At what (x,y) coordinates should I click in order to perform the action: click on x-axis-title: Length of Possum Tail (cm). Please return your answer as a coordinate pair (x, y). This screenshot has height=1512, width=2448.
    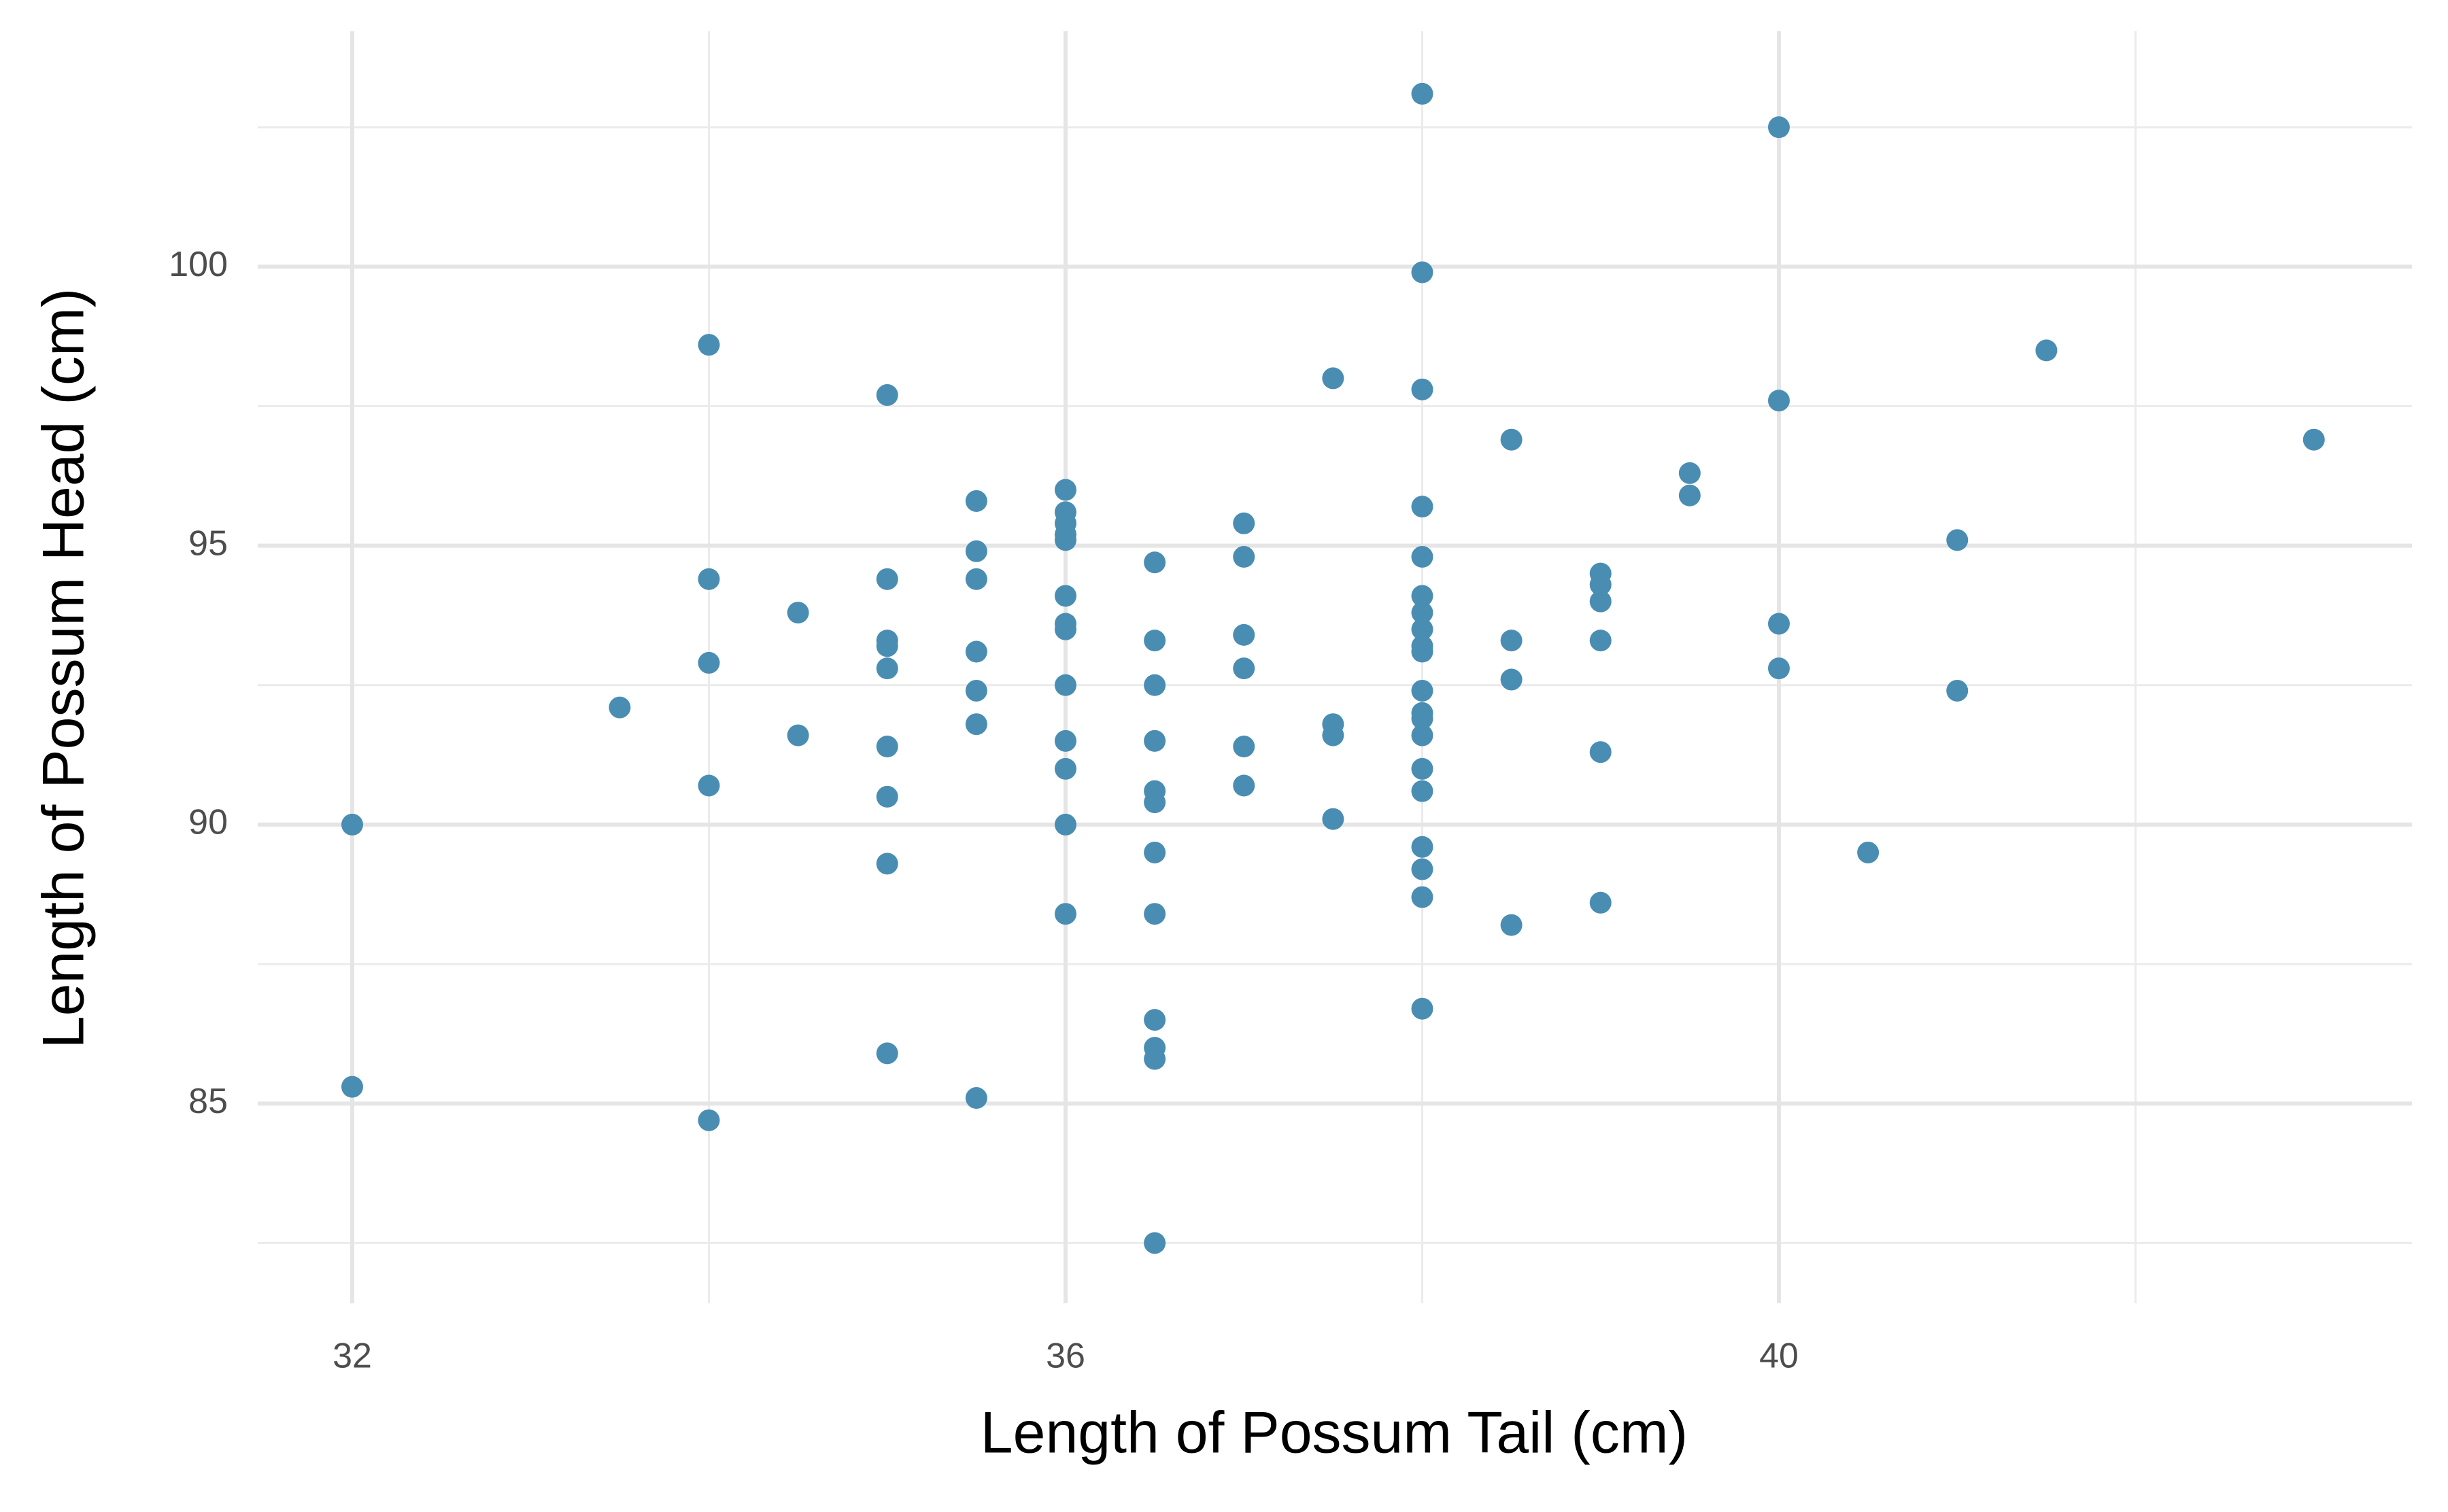
    Looking at the image, I should click on (1335, 1433).